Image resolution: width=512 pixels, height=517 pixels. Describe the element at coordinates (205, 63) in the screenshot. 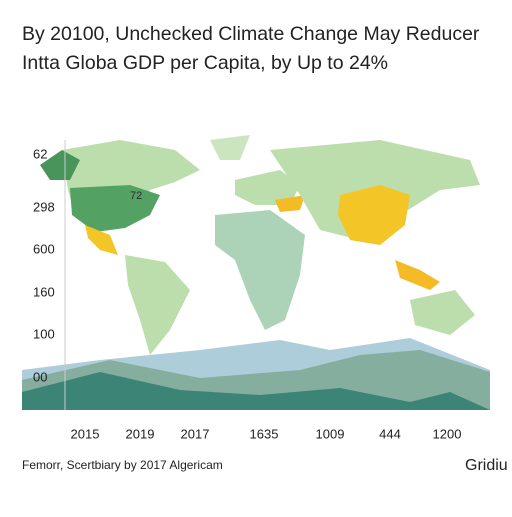

I see `chart-subtitle: Intta Globa GDP per Capita, by Up to 24%` at that location.